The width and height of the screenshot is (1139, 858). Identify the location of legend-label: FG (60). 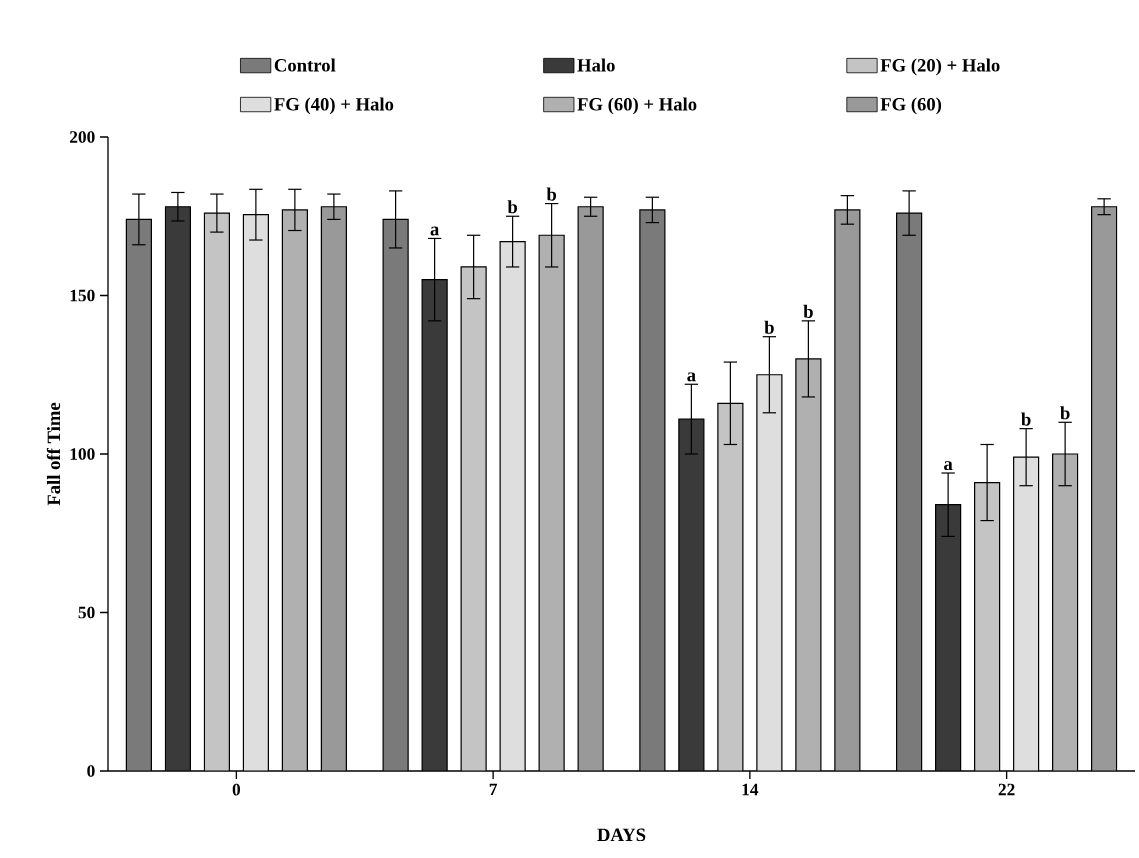
(911, 106).